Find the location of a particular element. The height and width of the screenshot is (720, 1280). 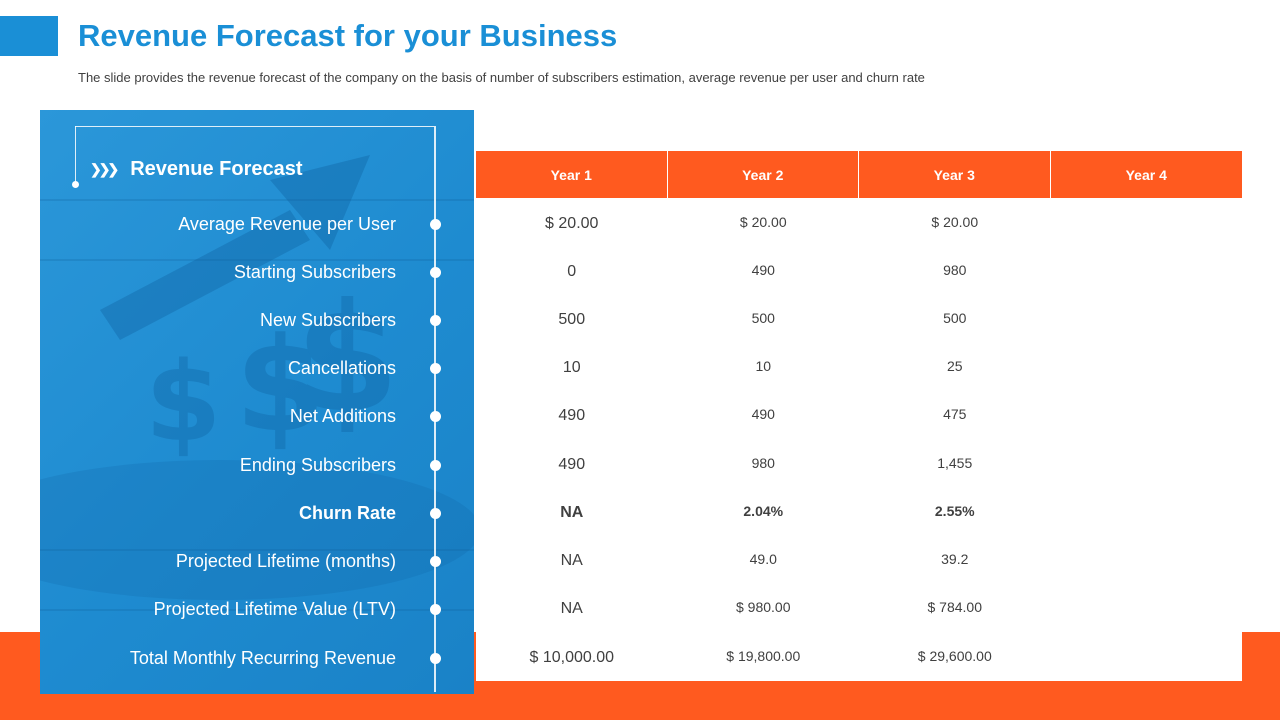

column-header-year-1: Year 1 is located at coordinates (572, 174).